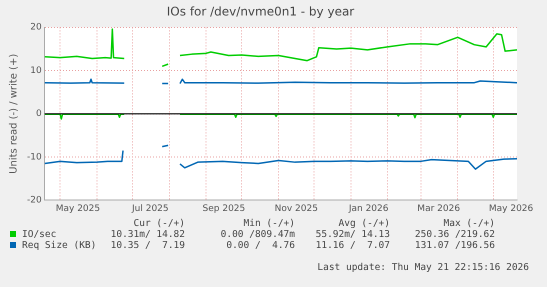  Describe the element at coordinates (260, 245) in the screenshot. I see `text: 0.00 / 4.76` at that location.